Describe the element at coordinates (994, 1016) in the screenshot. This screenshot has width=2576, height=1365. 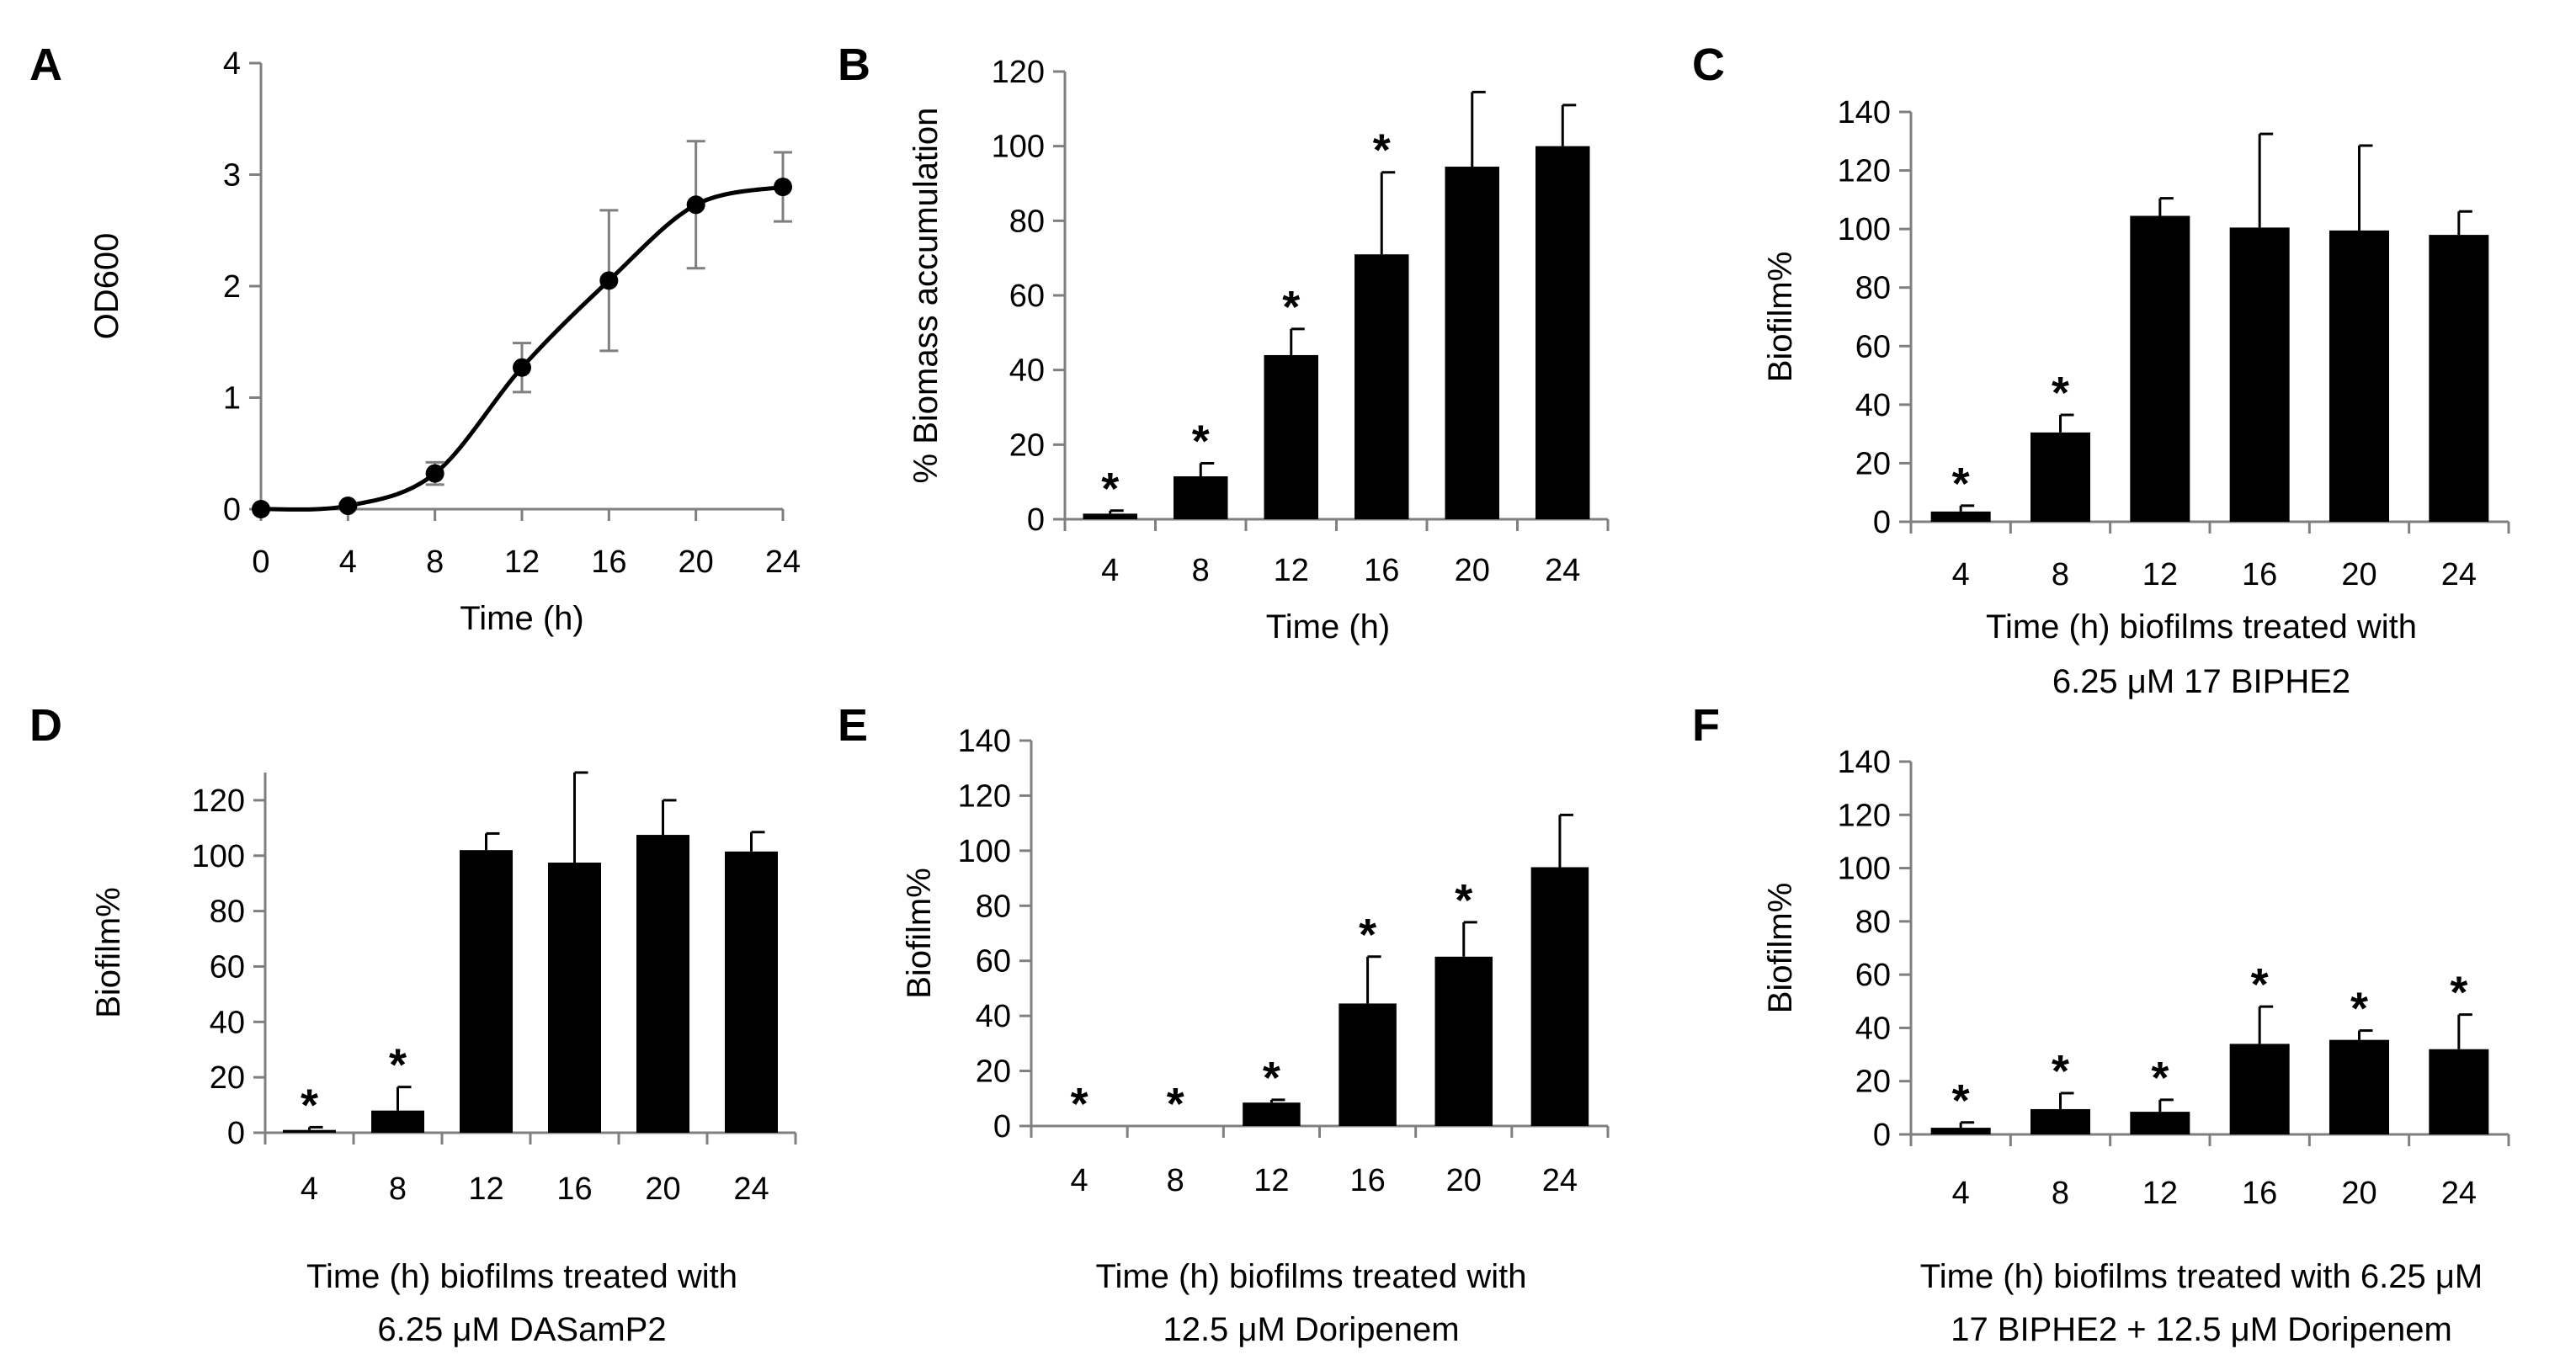
I see `y-tick-label: 40` at that location.